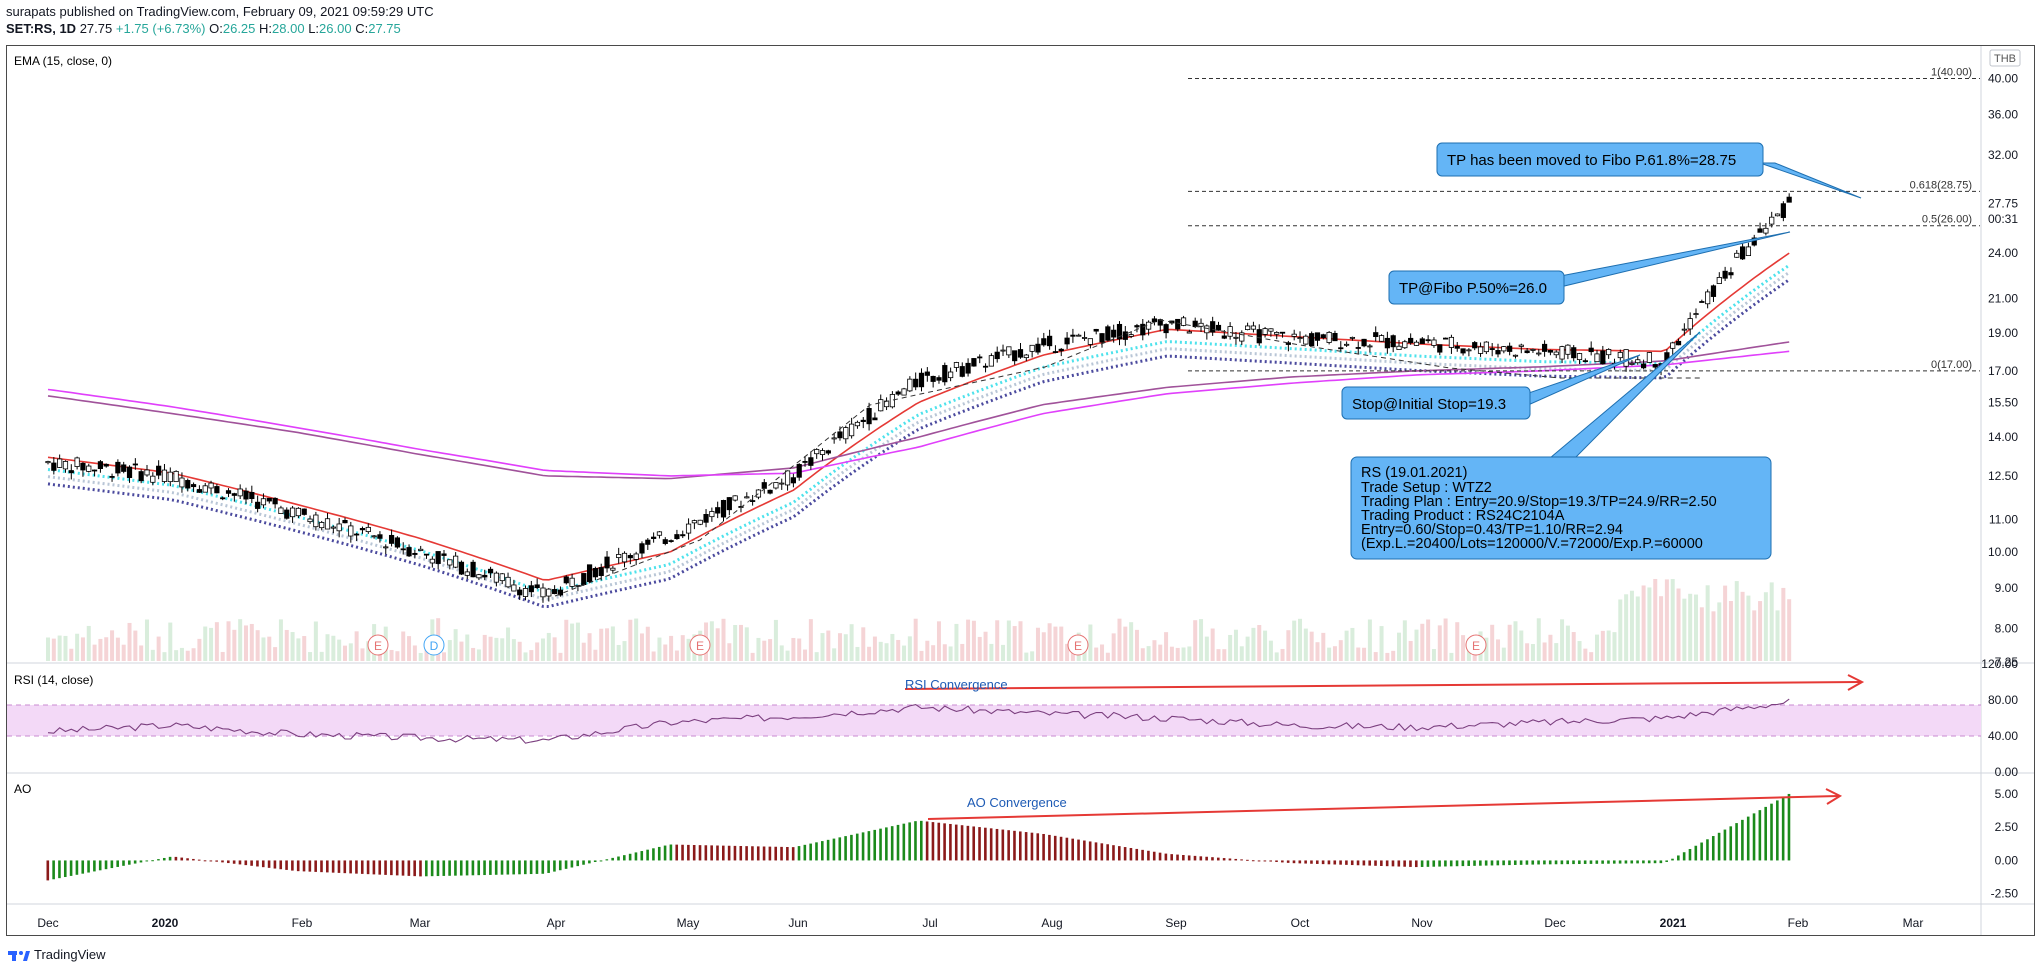 This screenshot has height=974, width=2041. I want to click on callout-tp-moved: TP has been moved to Fibo P.61.8%=28.75, so click(1649, 170).